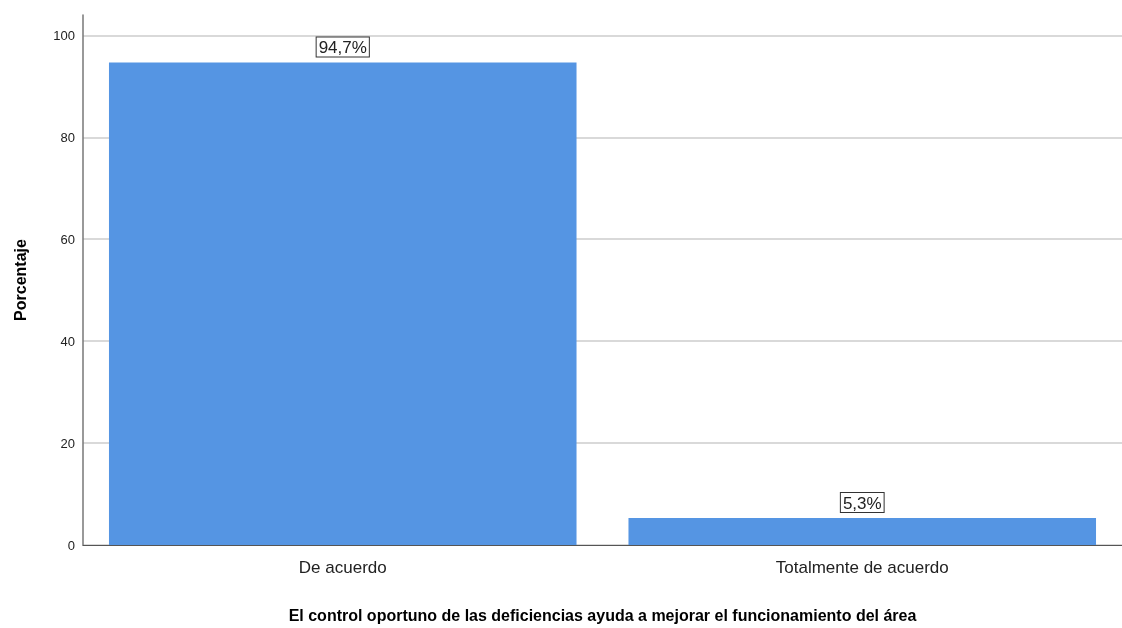 The image size is (1122, 628). I want to click on x-tick-label: Totalmente de acuerdo, so click(862, 567).